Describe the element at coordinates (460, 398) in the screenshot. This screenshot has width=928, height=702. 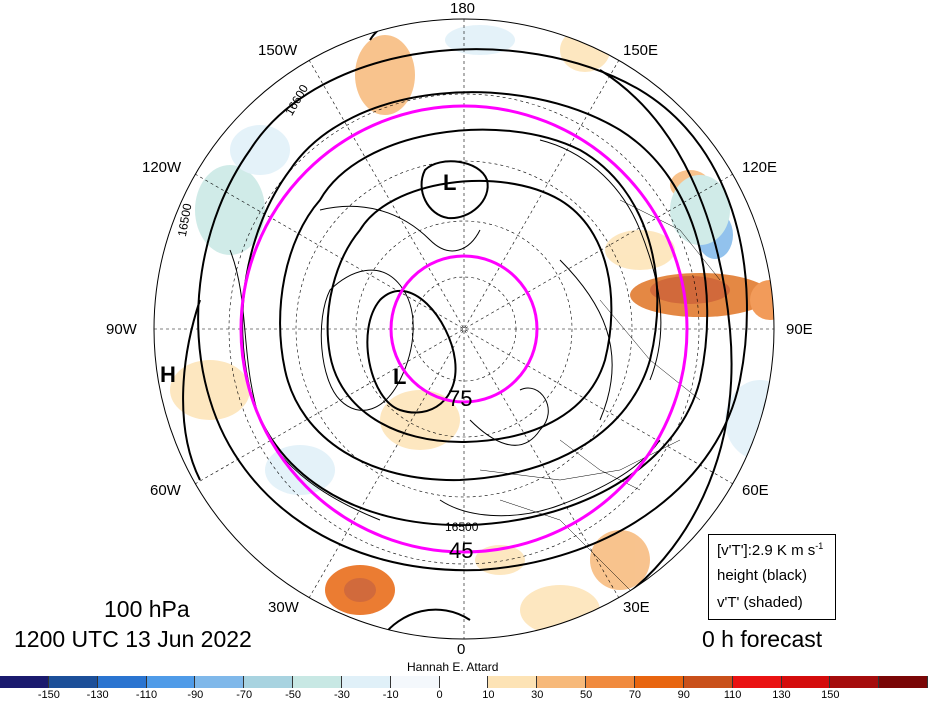
I see `lat-label-75: 75` at that location.